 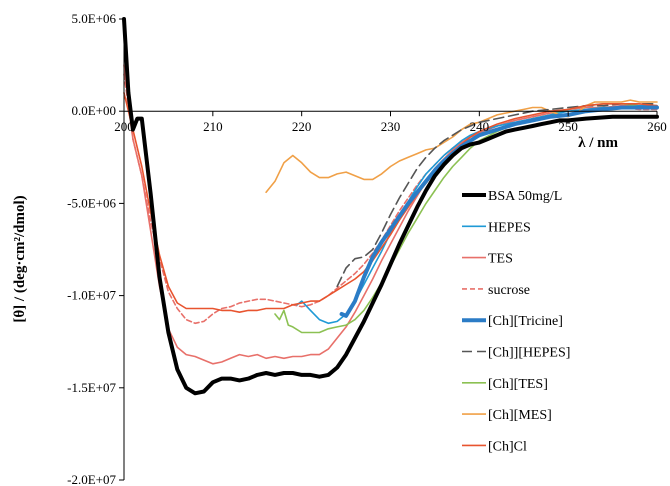 I want to click on legend-label: BSA 50mg/L, so click(x=525, y=196).